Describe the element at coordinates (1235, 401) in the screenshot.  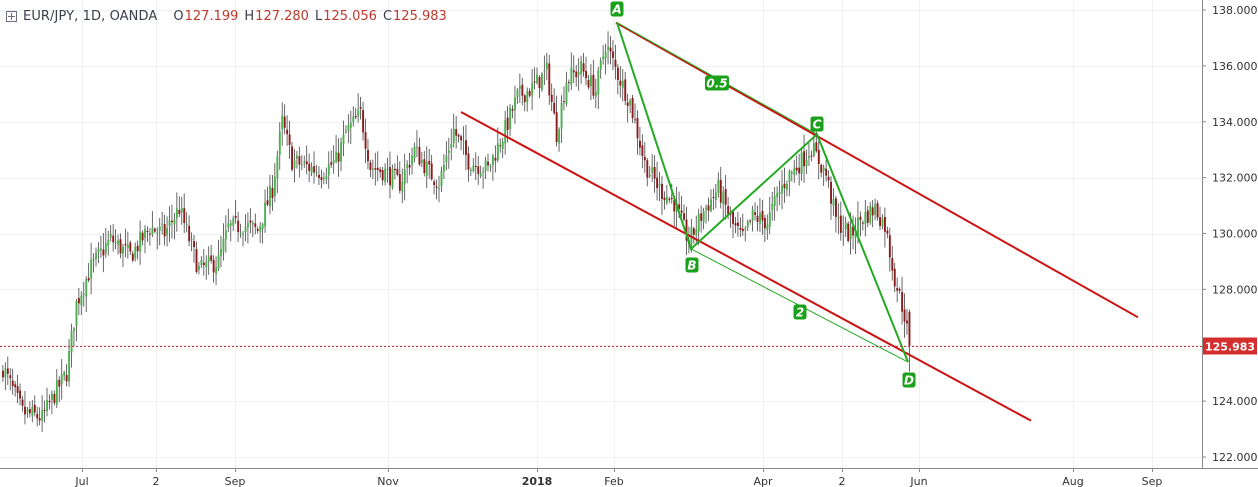
I see `y-tick-label: 124.000` at that location.